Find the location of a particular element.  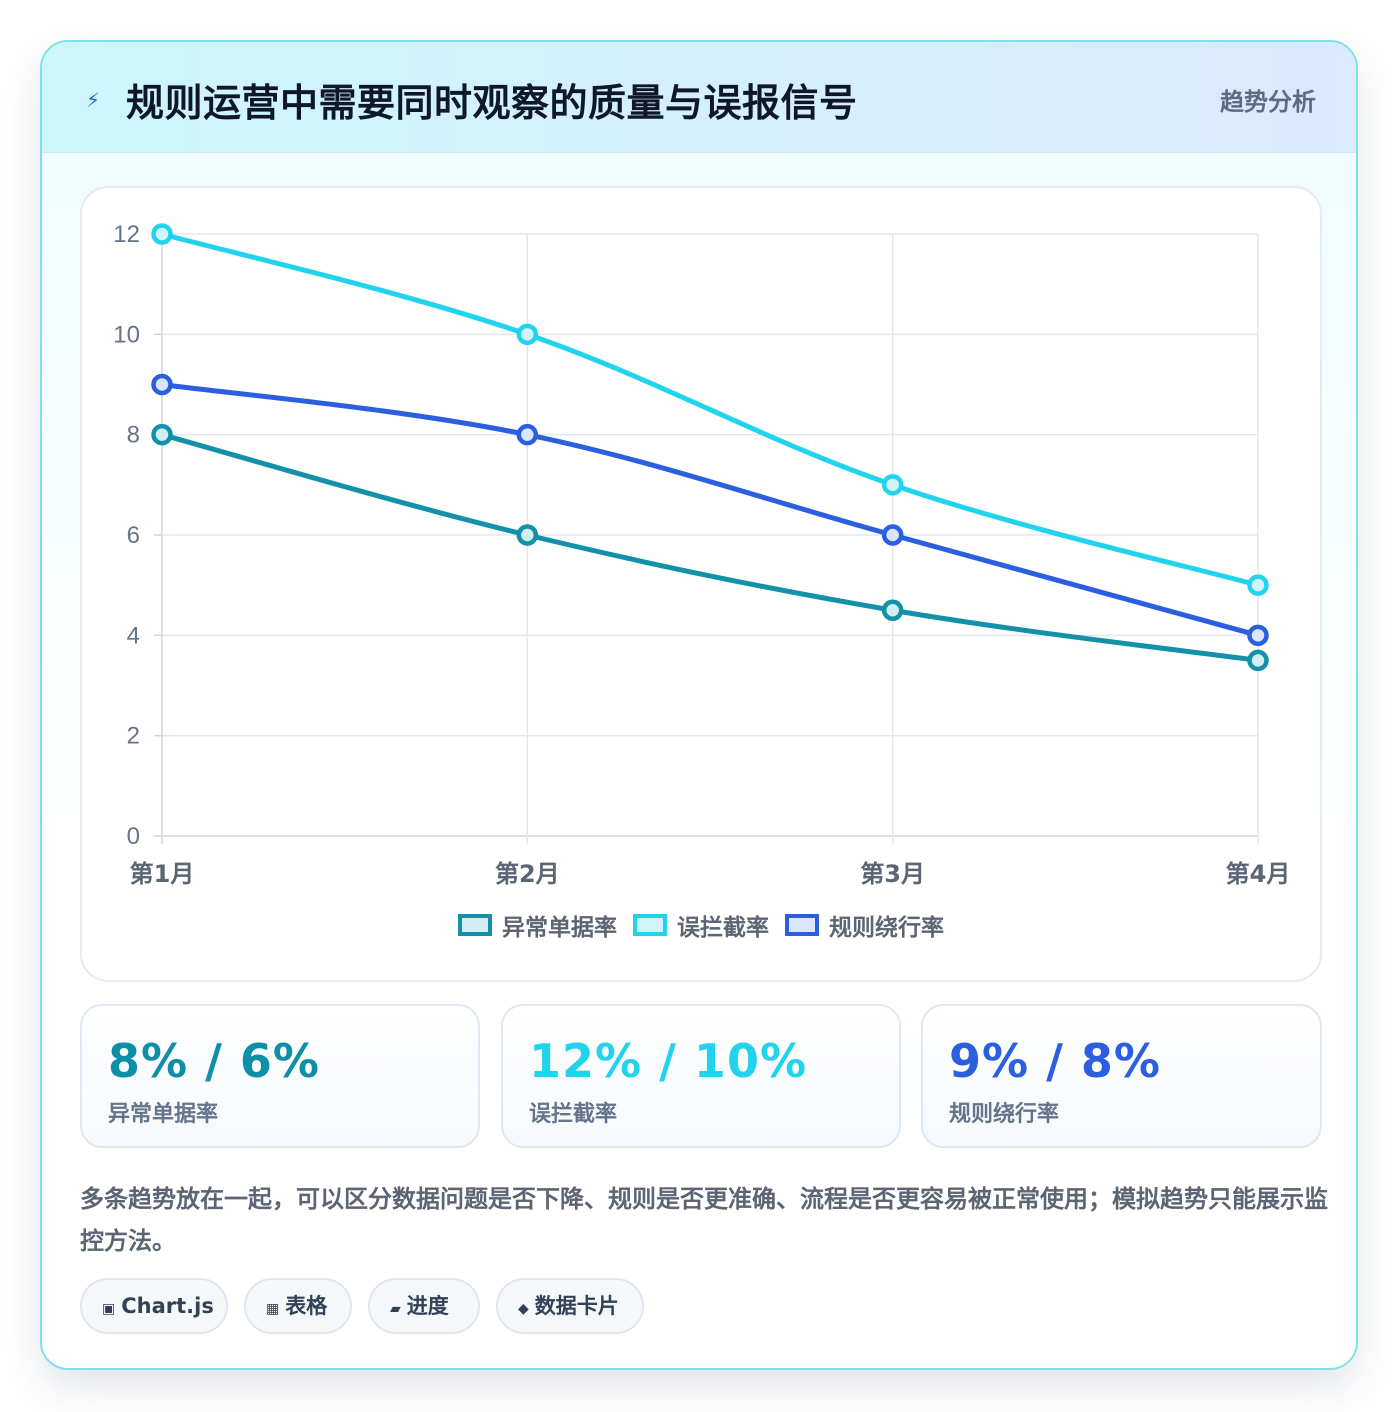

stat-label: 误拦截率 is located at coordinates (573, 1114).